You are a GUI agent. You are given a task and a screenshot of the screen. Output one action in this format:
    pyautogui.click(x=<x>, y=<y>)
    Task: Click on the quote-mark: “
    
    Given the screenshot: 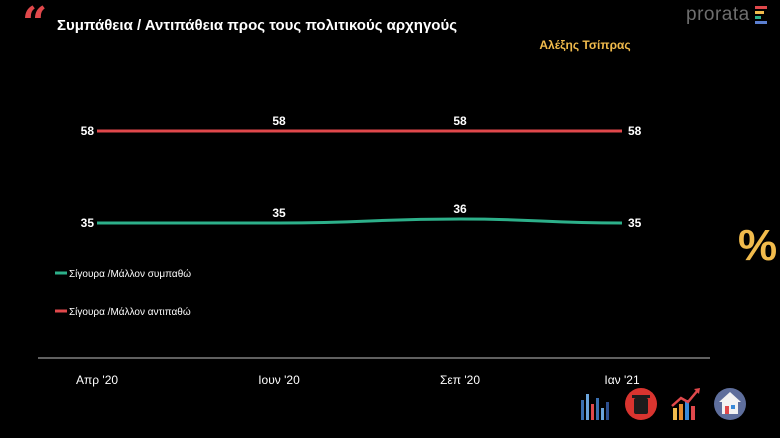 What is the action you would take?
    pyautogui.click(x=35, y=24)
    